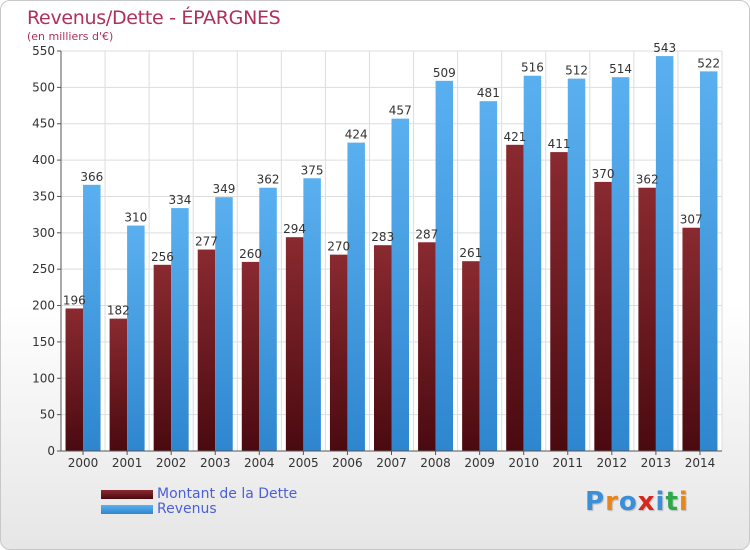 The height and width of the screenshot is (550, 750). I want to click on x-tick-label: 2005, so click(303, 463).